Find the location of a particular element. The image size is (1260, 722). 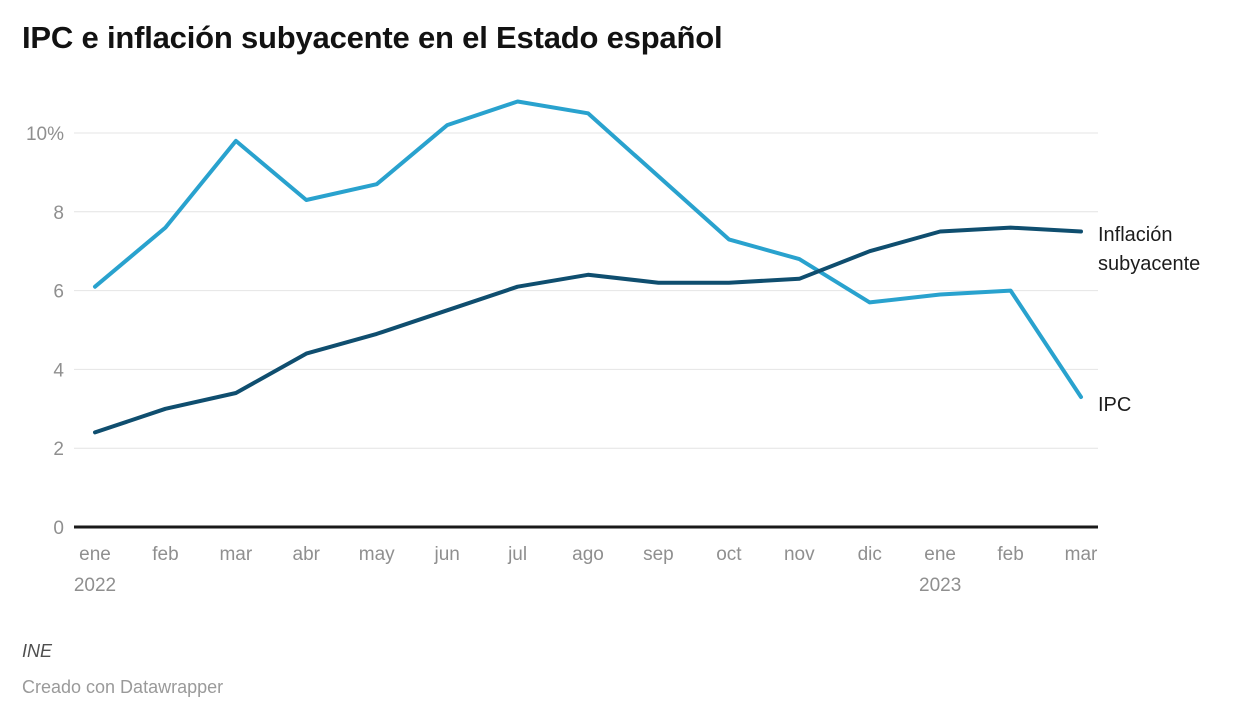

attribution: Creado con Datawrapper is located at coordinates (123, 687).